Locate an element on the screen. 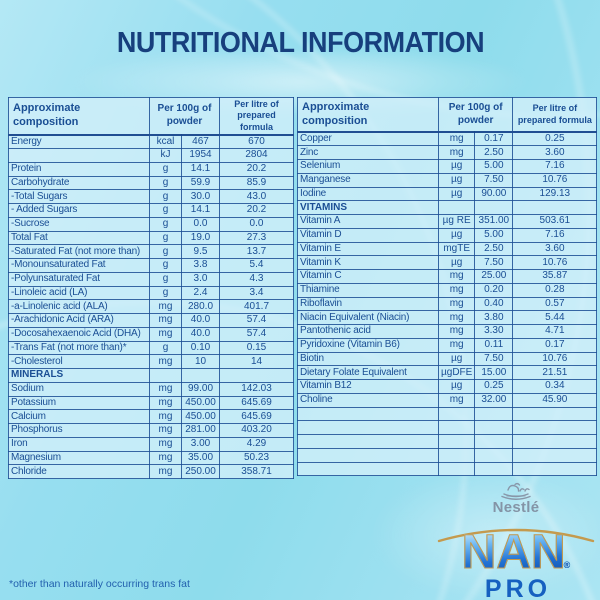 This screenshot has height=600, width=600. per-100g-cell: 3.30 is located at coordinates (494, 331).